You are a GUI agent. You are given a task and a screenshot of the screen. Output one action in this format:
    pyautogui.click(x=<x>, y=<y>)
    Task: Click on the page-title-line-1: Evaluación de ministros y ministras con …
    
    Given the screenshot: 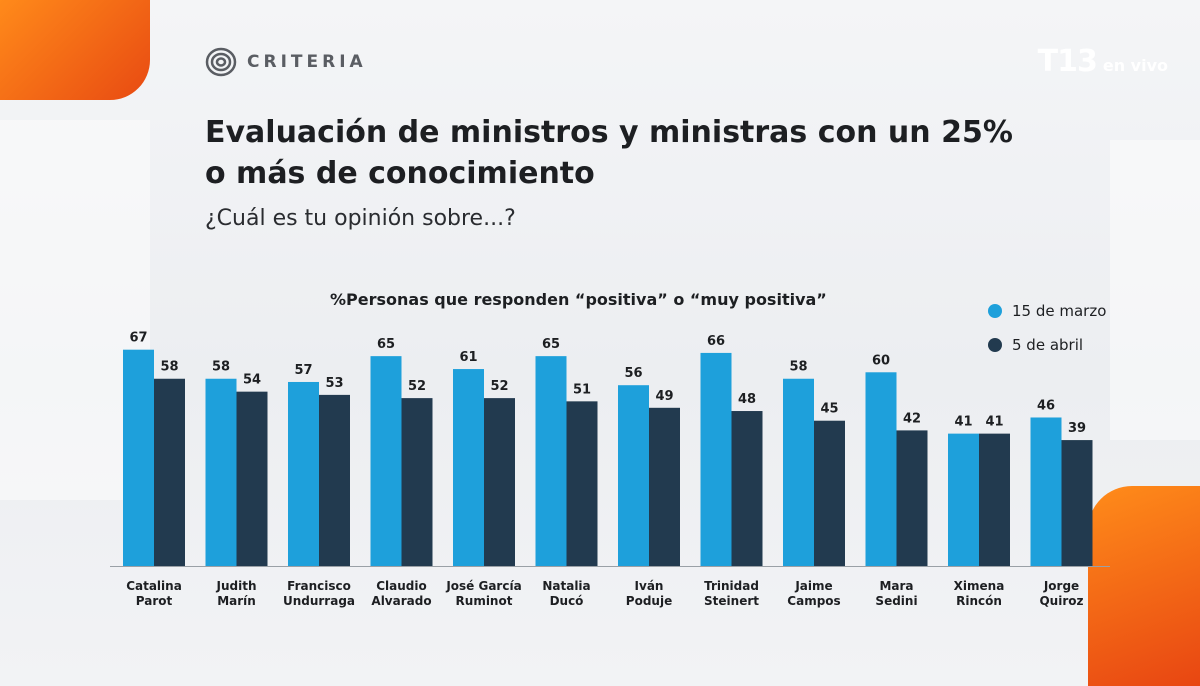 What is the action you would take?
    pyautogui.click(x=609, y=132)
    